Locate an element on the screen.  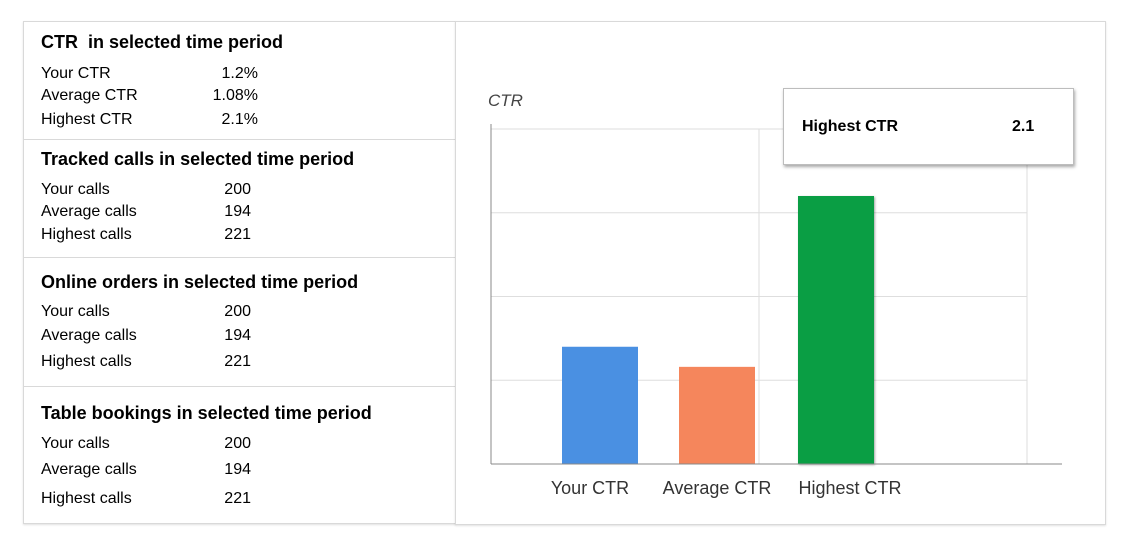
chart-tooltip: Highest CTR 2.1 is located at coordinates (928, 126).